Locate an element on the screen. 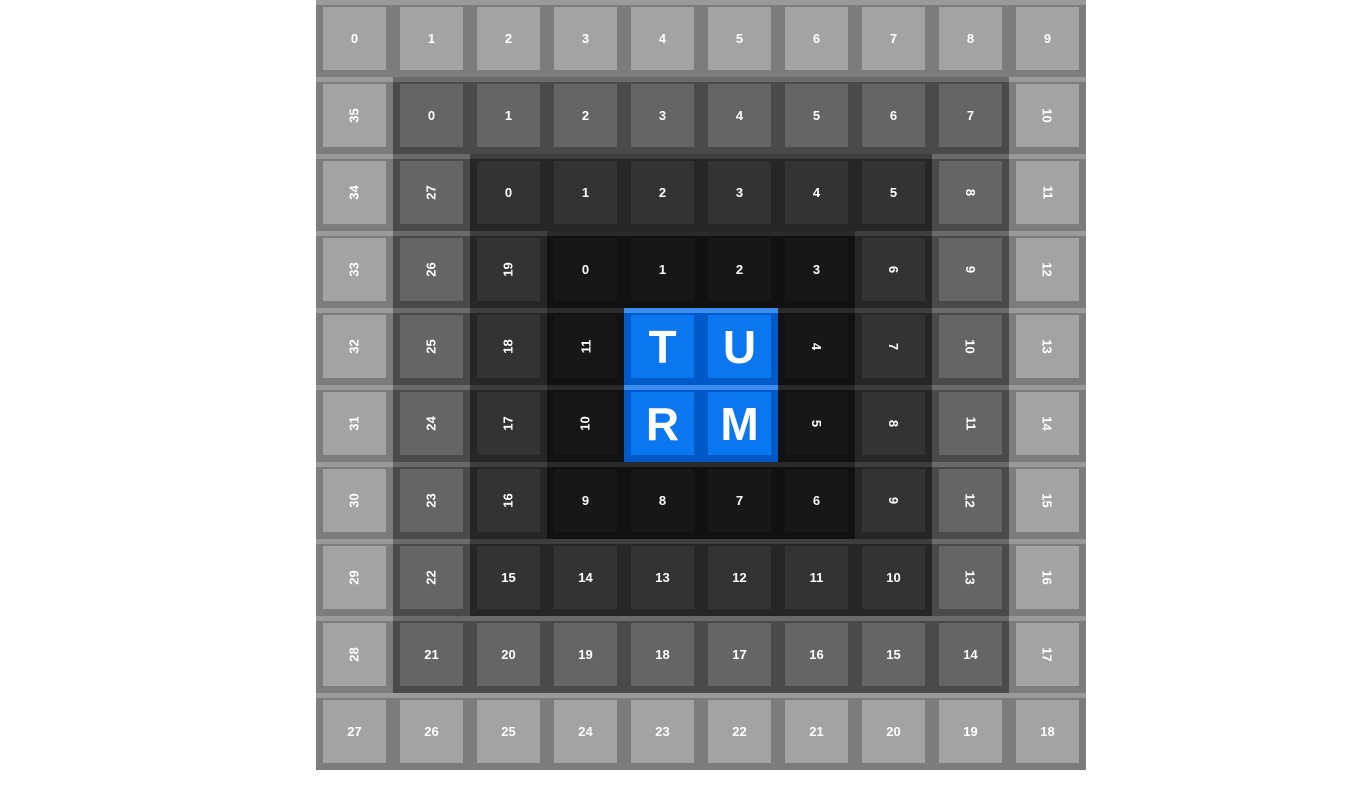 This screenshot has width=1366, height=800. letter-tile: T is located at coordinates (662, 346).